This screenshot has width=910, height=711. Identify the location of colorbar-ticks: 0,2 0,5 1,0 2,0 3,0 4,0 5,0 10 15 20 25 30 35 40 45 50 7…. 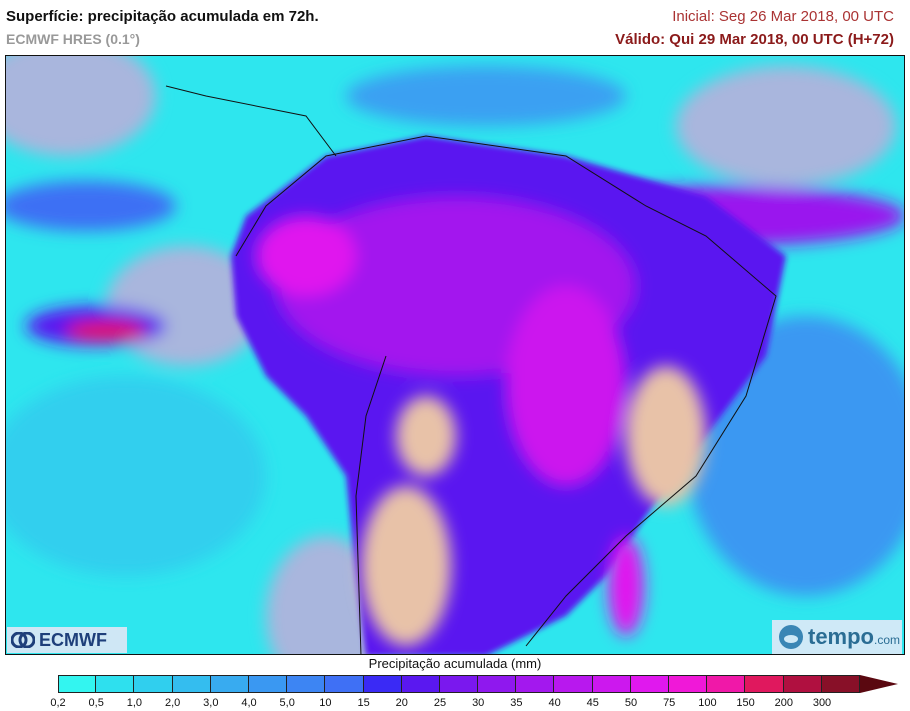
(454, 704).